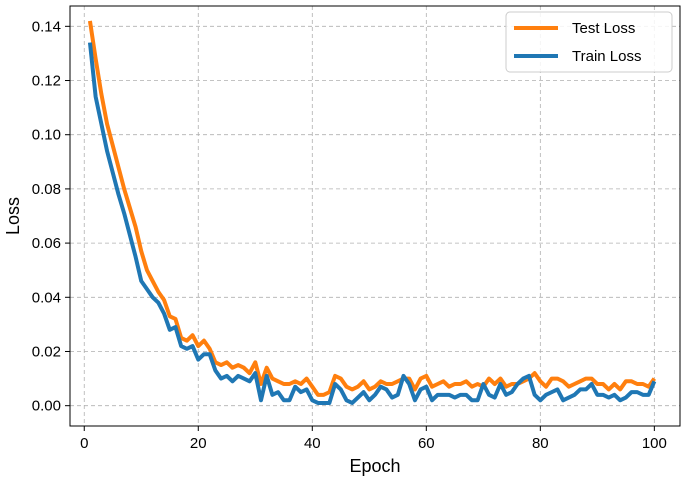  I want to click on x-axis-label: Epoch, so click(374, 466).